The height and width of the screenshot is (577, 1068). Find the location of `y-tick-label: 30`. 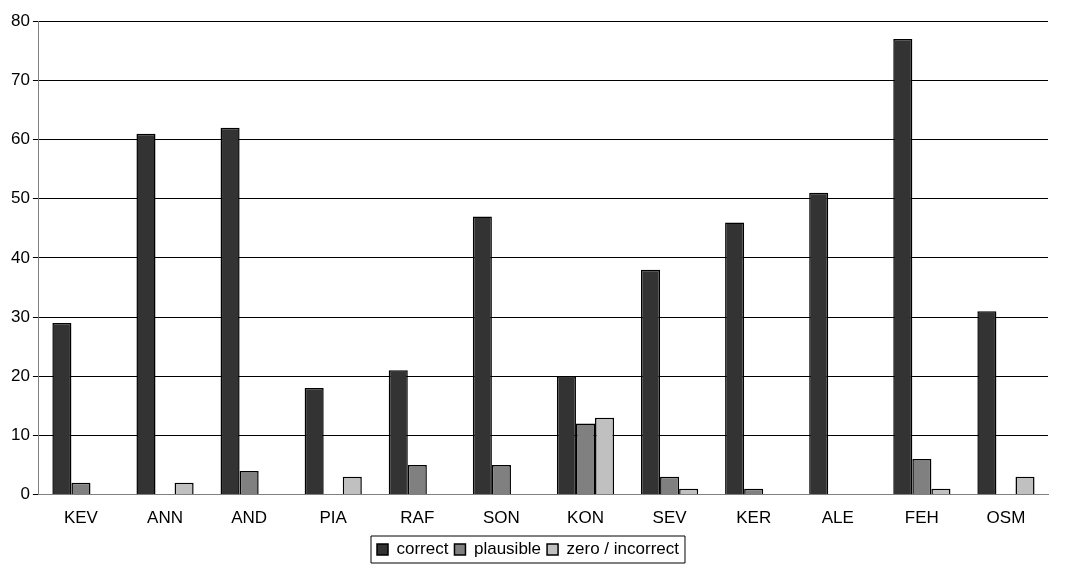

y-tick-label: 30 is located at coordinates (20, 316).